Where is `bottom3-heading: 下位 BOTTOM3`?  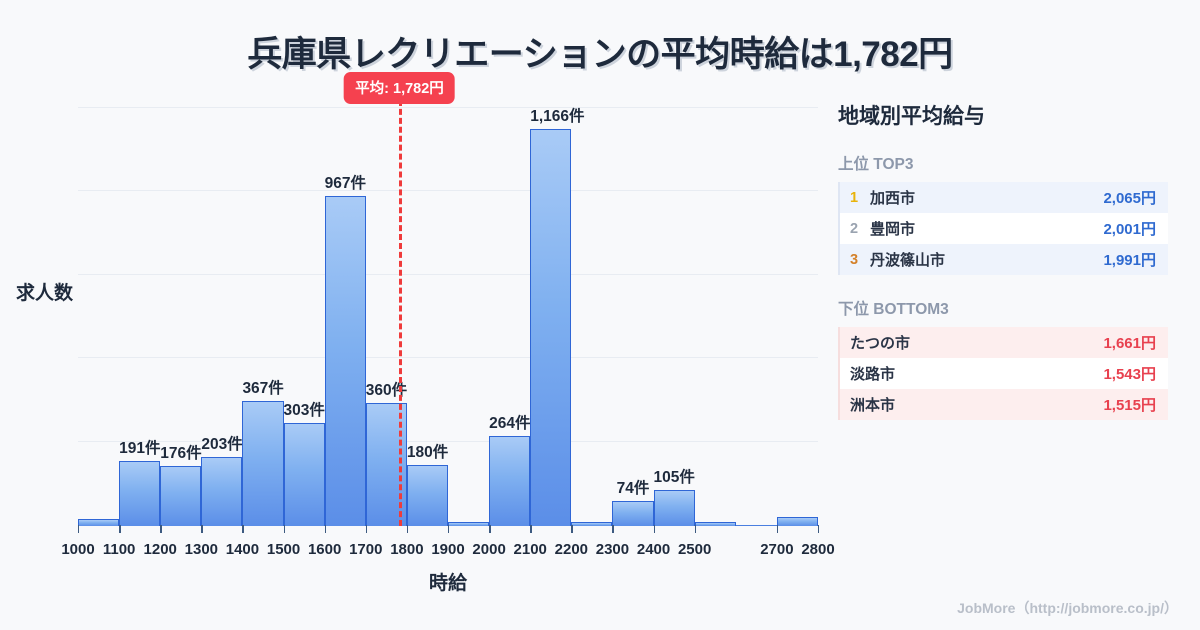 bottom3-heading: 下位 BOTTOM3 is located at coordinates (893, 309).